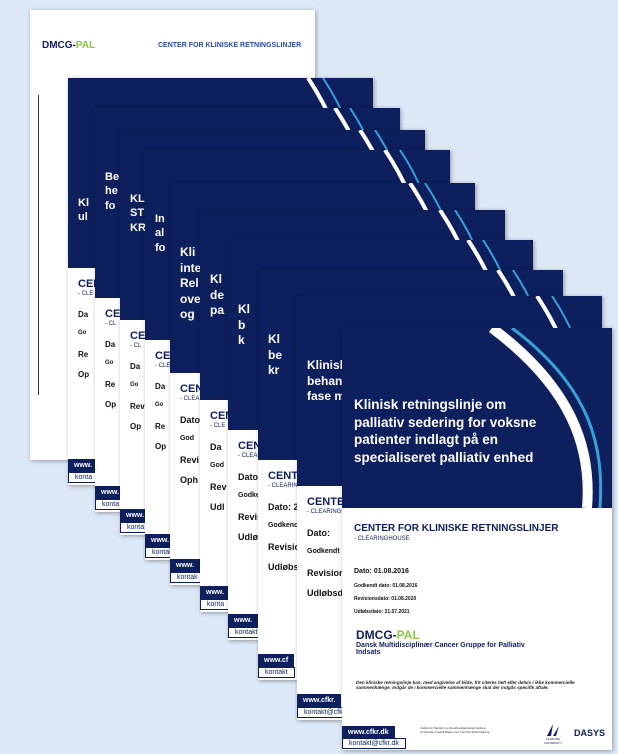 Image resolution: width=618 pixels, height=754 pixels. I want to click on title-line: al, so click(160, 233).